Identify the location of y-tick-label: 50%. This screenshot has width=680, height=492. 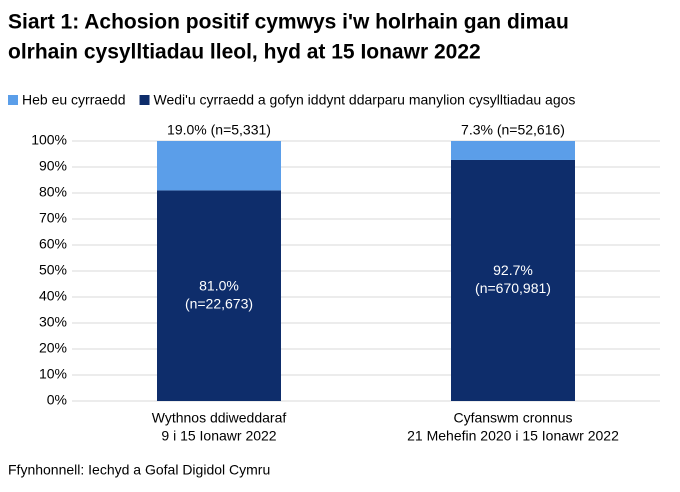
(53, 270).